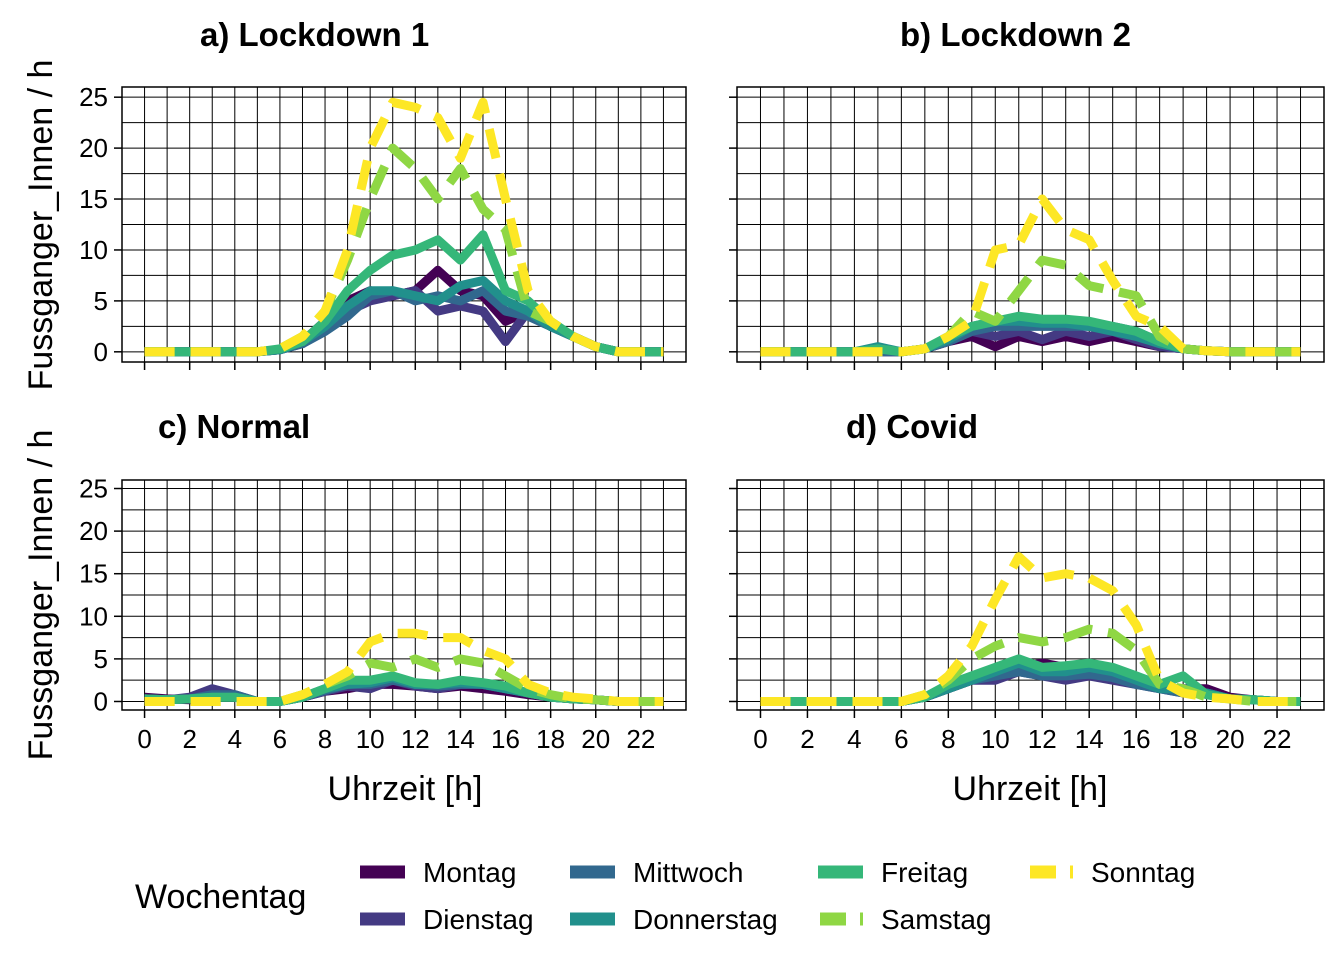 Image resolution: width=1344 pixels, height=960 pixels. Describe the element at coordinates (1030, 680) in the screenshot. I see `series-line-freitag` at that location.